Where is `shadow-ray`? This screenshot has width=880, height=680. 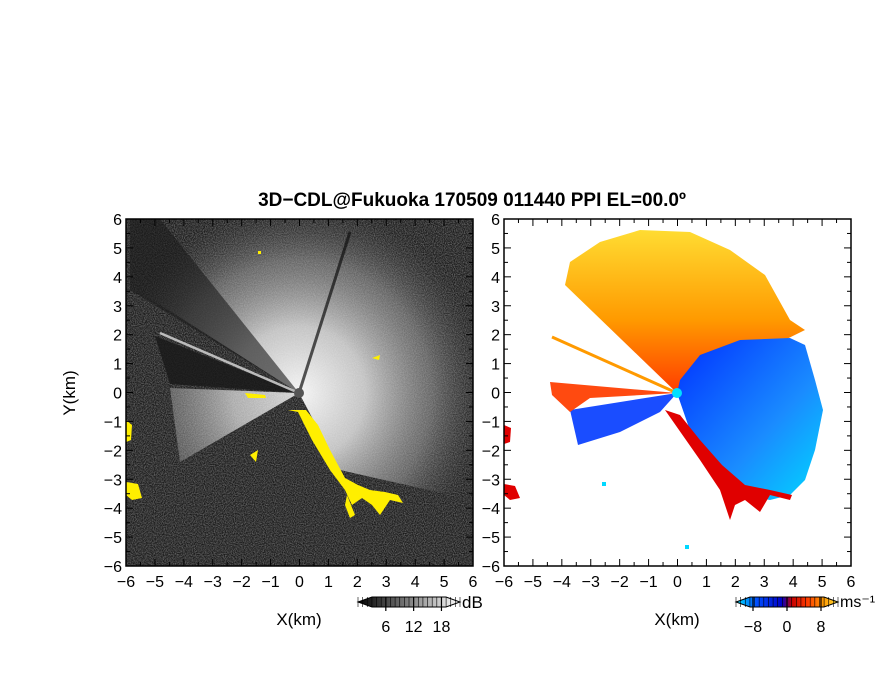 shadow-ray is located at coordinates (324, 312).